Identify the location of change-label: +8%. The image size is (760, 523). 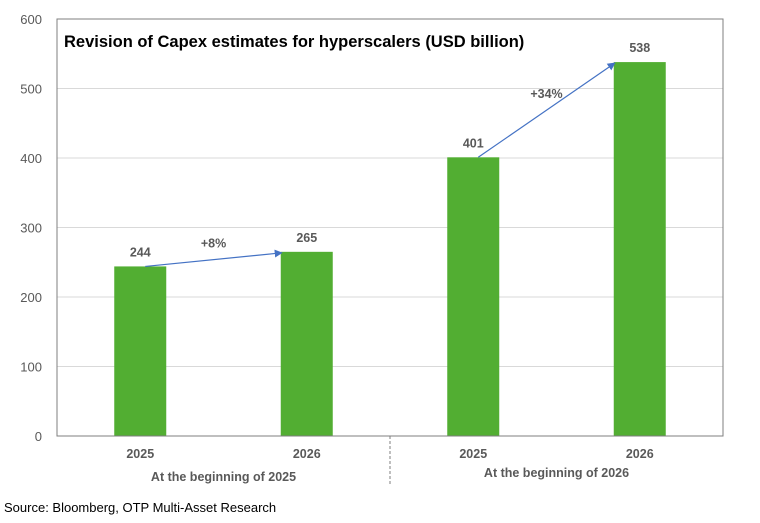
(213, 244).